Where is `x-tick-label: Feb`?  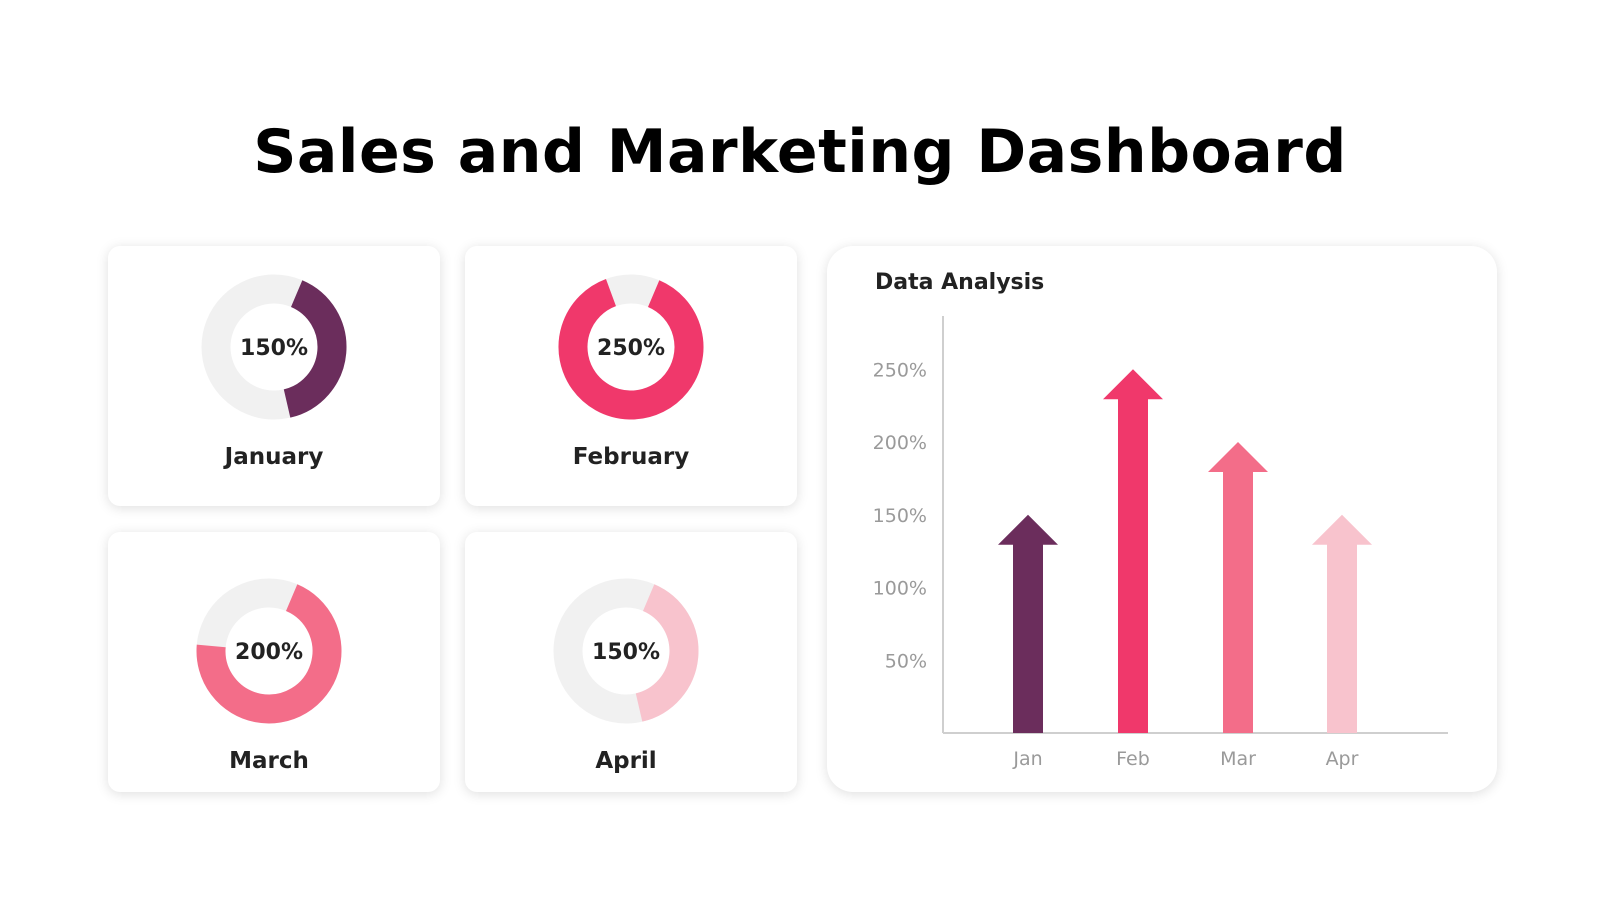
x-tick-label: Feb is located at coordinates (1133, 759).